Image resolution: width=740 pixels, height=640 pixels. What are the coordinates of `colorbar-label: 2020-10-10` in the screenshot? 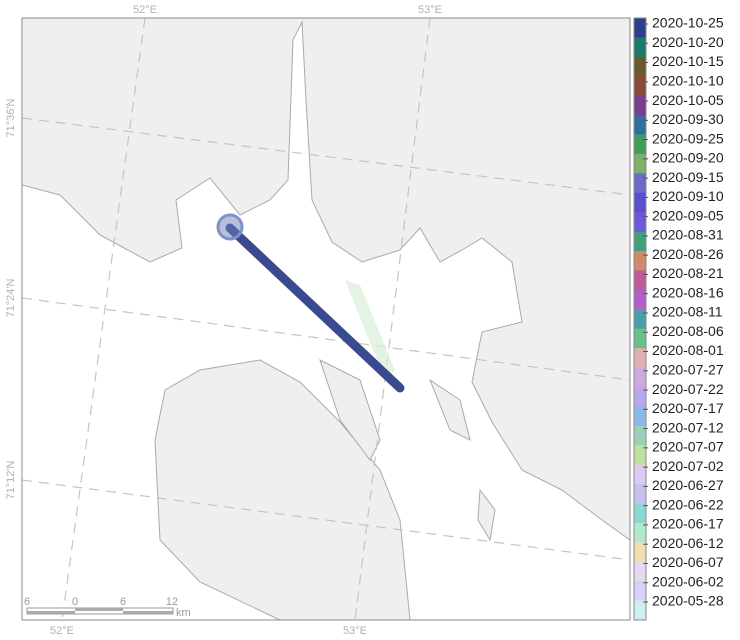 It's located at (688, 81).